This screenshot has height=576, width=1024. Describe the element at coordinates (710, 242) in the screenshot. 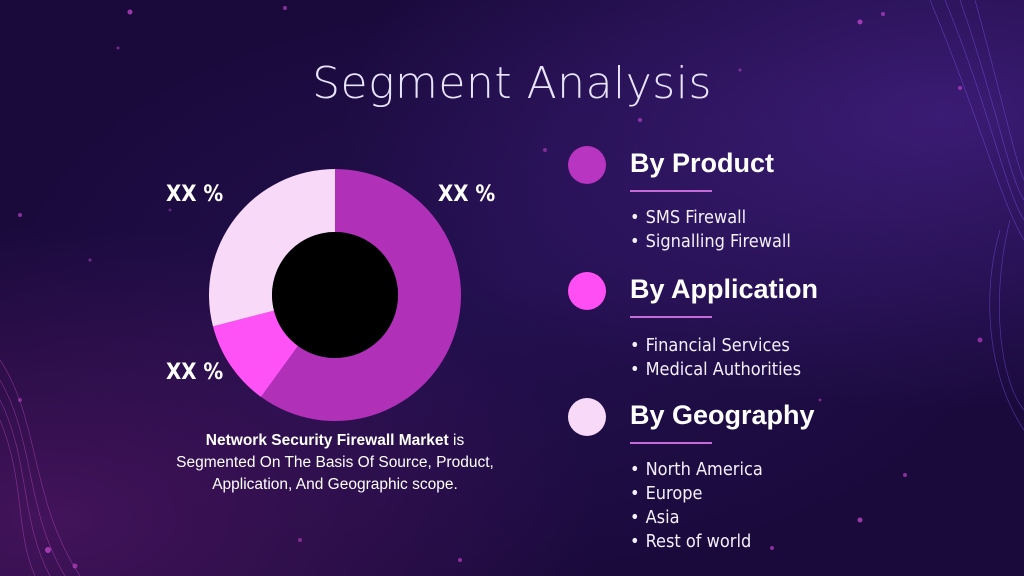

I see `list-item: Signalling Firewall` at that location.